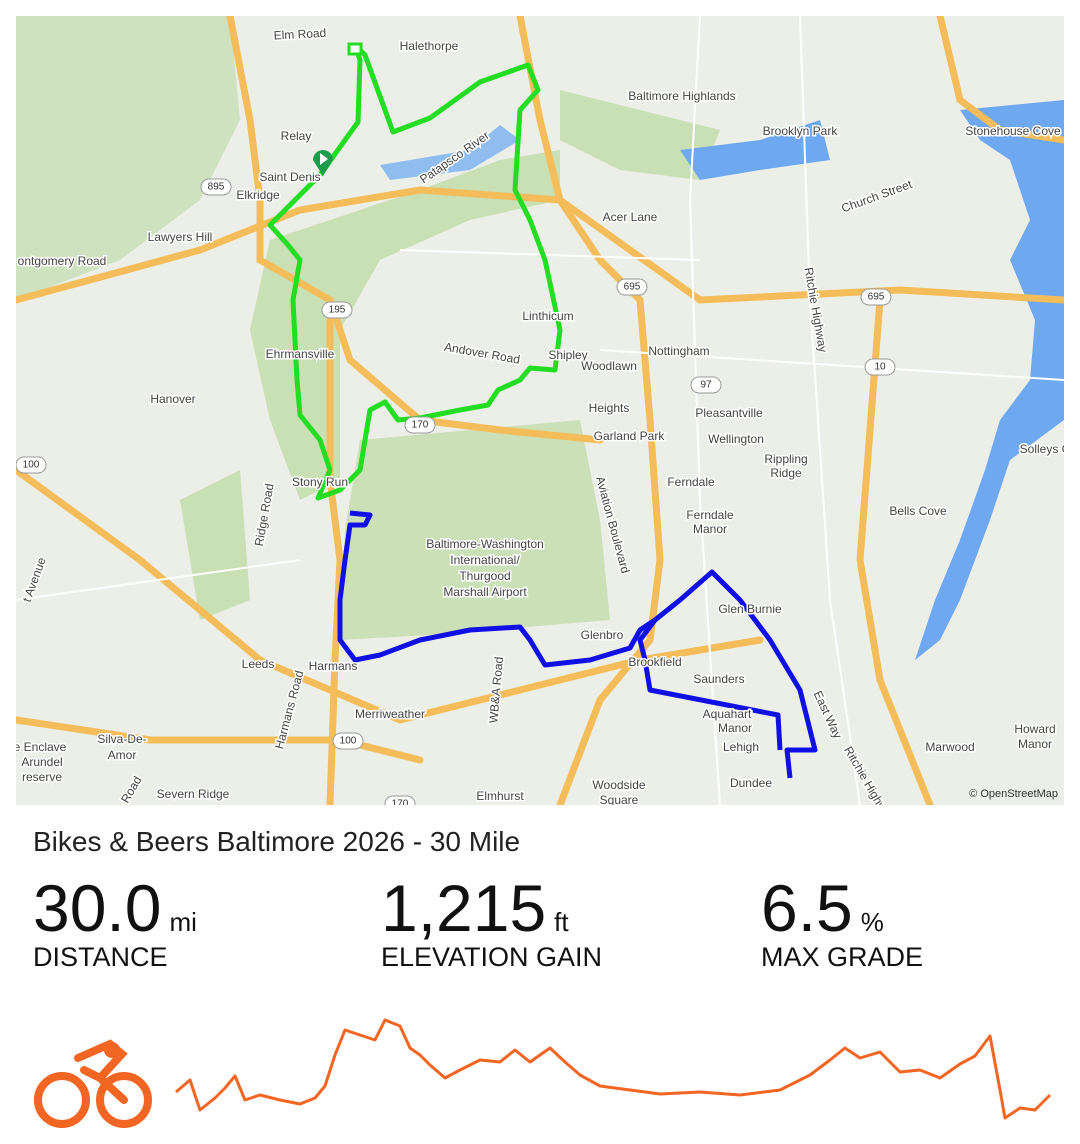  Describe the element at coordinates (1013, 131) in the screenshot. I see `place-label: Stonehouse Cove` at that location.